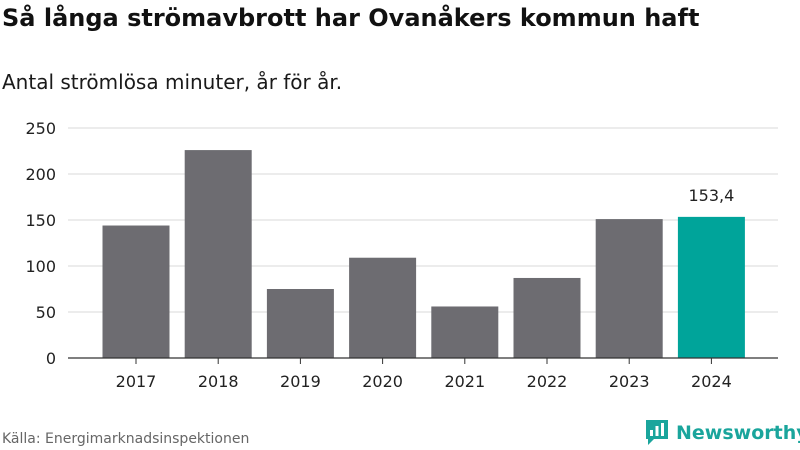 Image resolution: width=800 pixels, height=450 pixels. I want to click on newsworthy-logo-icon, so click(657, 432).